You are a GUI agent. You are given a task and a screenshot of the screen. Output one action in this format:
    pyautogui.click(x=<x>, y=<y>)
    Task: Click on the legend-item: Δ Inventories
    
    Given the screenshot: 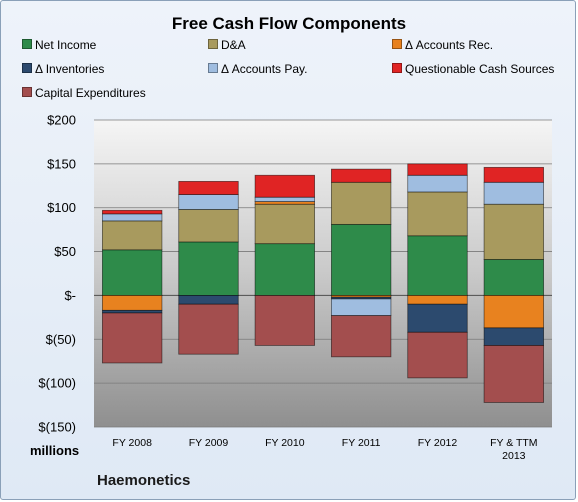 What is the action you would take?
    pyautogui.click(x=63, y=69)
    